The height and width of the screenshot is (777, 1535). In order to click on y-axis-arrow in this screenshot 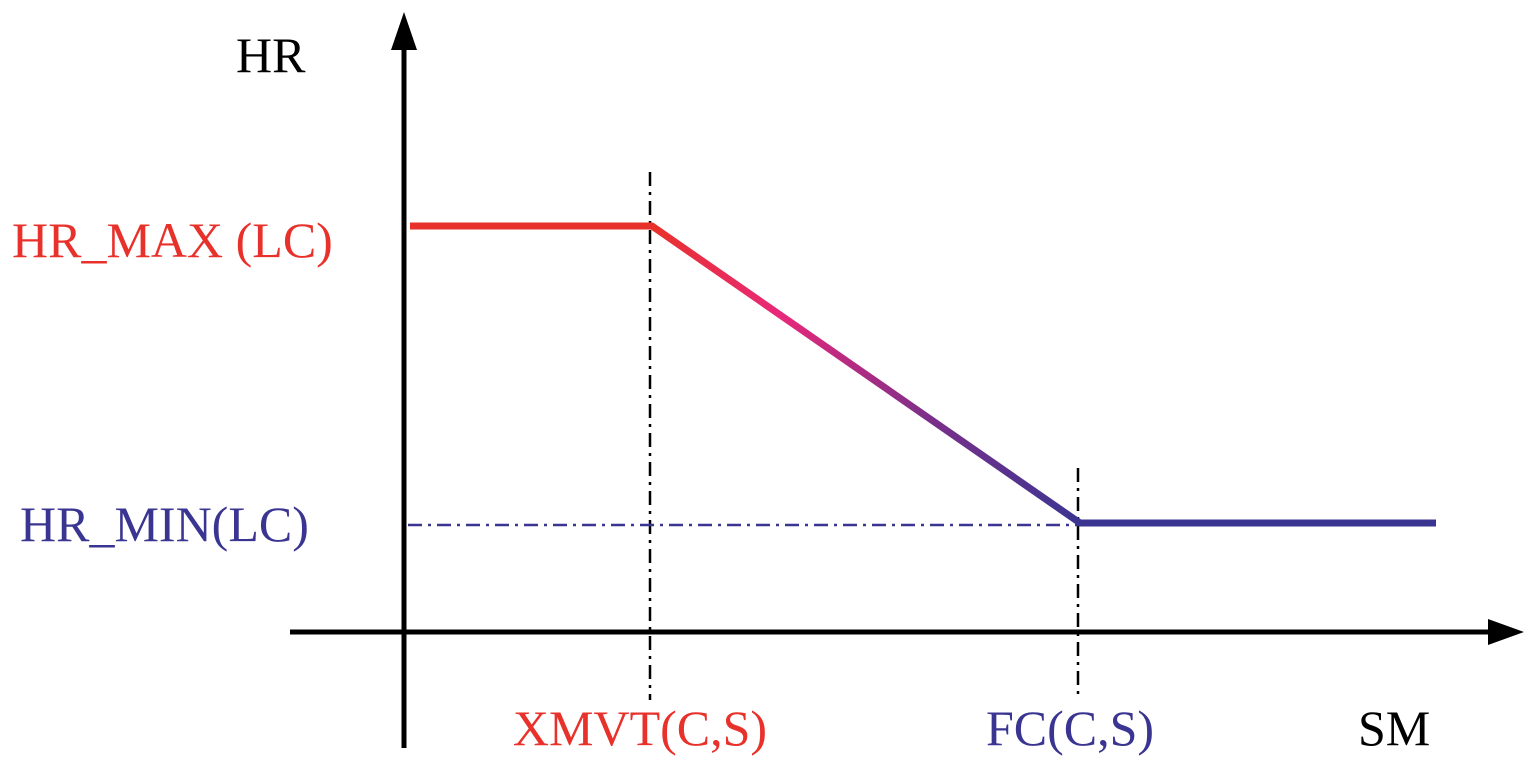, I will do `click(404, 31)`.